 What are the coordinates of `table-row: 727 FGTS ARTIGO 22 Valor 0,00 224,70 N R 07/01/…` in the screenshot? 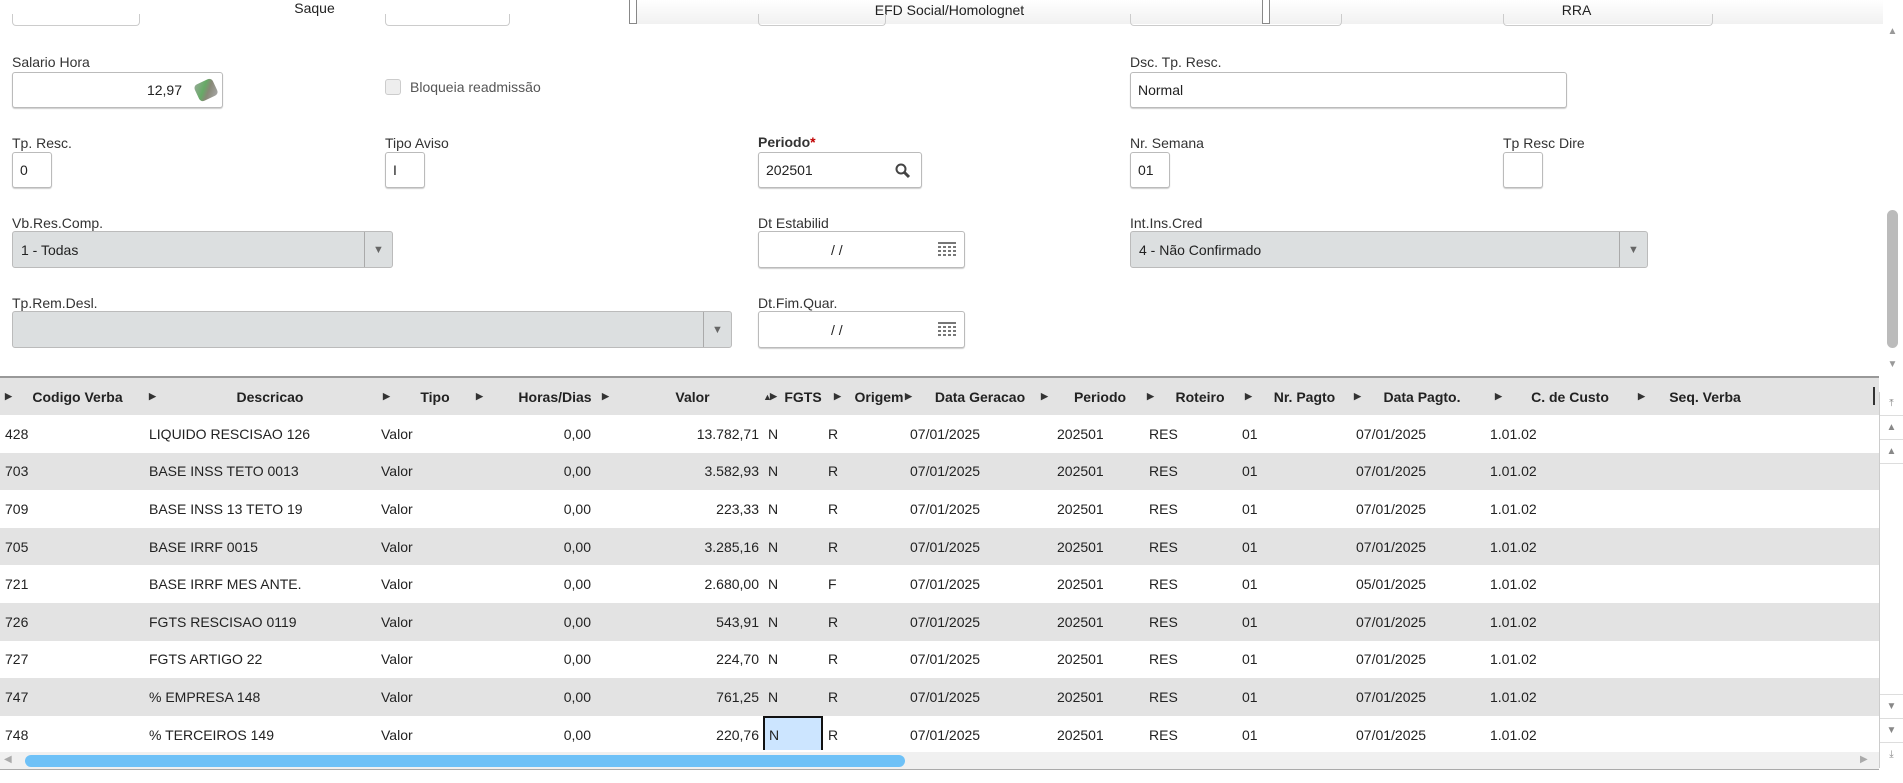 It's located at (939, 660).